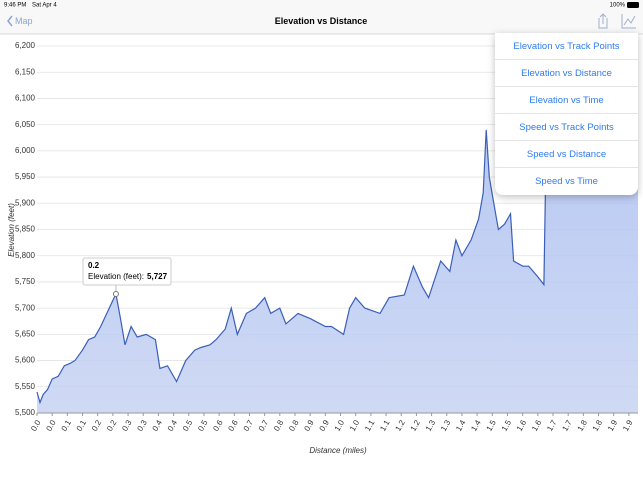 The image size is (643, 482). Describe the element at coordinates (115, 293) in the screenshot. I see `highlight-marker` at that location.